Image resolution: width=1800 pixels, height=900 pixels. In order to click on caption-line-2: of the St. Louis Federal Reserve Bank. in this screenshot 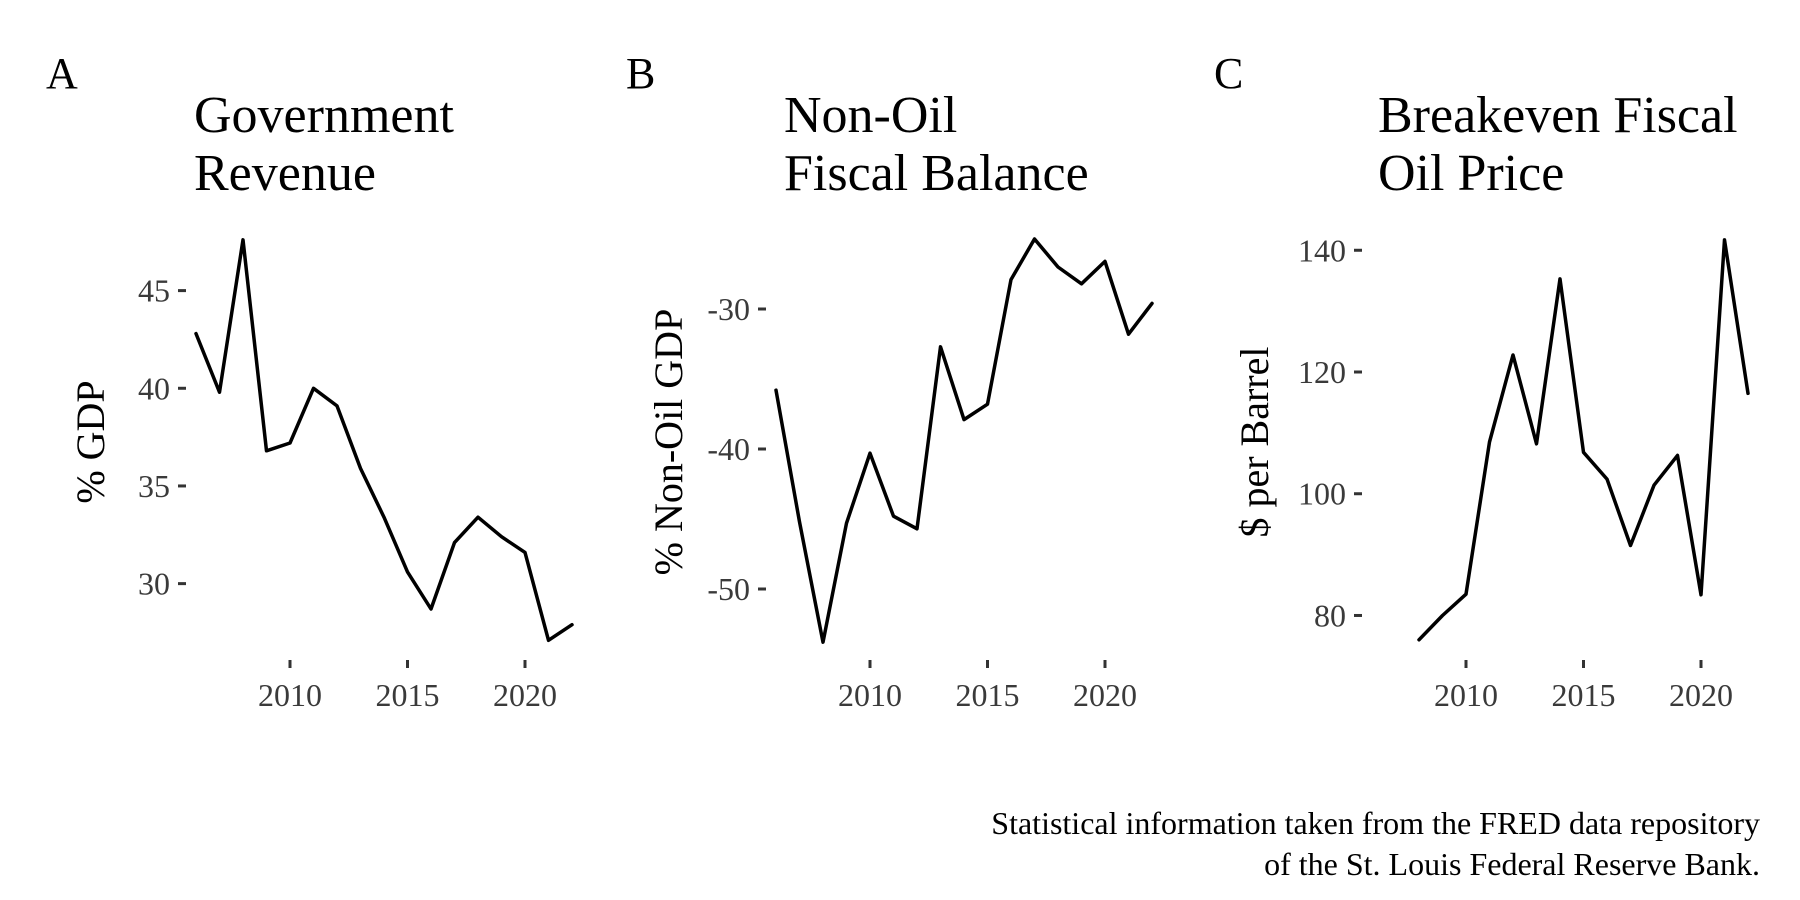, I will do `click(1512, 864)`.